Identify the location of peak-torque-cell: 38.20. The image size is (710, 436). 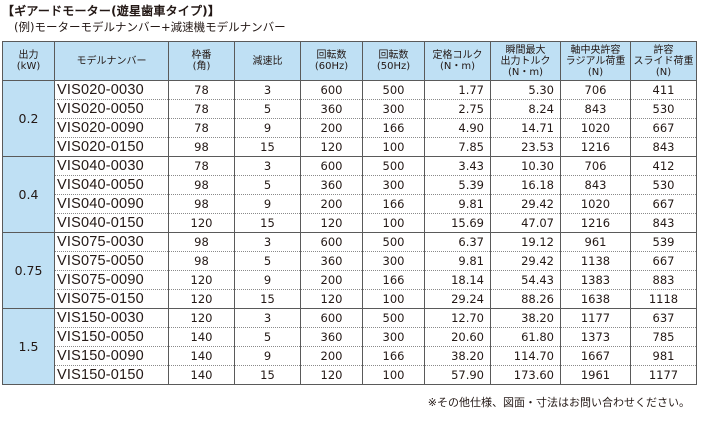
(525, 318).